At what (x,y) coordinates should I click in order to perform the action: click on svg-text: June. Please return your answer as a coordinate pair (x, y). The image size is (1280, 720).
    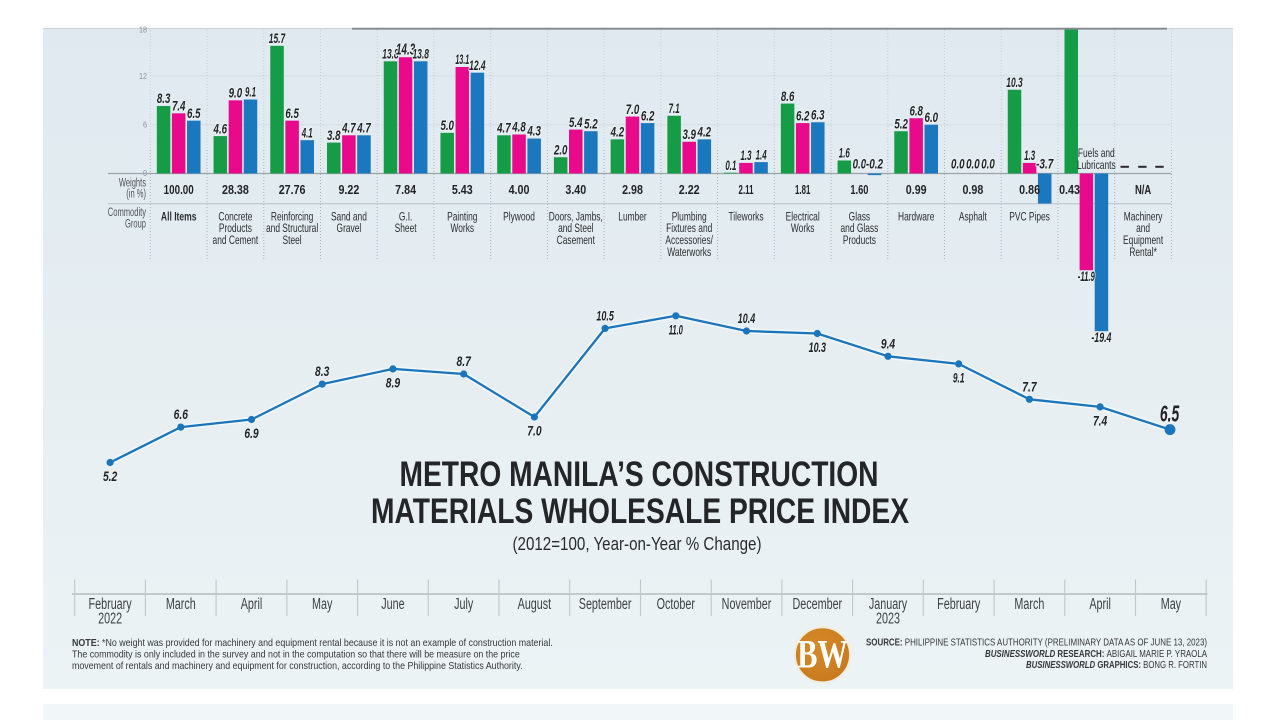
    Looking at the image, I should click on (392, 603).